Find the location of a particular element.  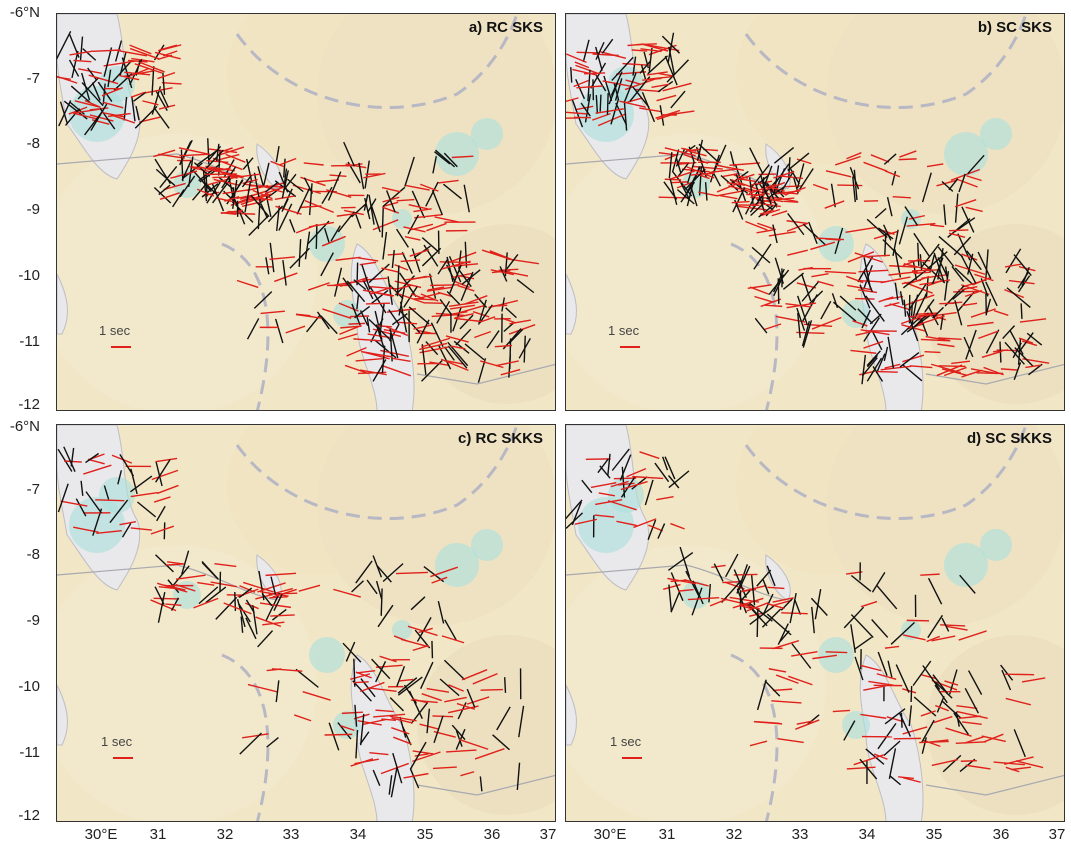

scale-bar-c is located at coordinates (123, 758).